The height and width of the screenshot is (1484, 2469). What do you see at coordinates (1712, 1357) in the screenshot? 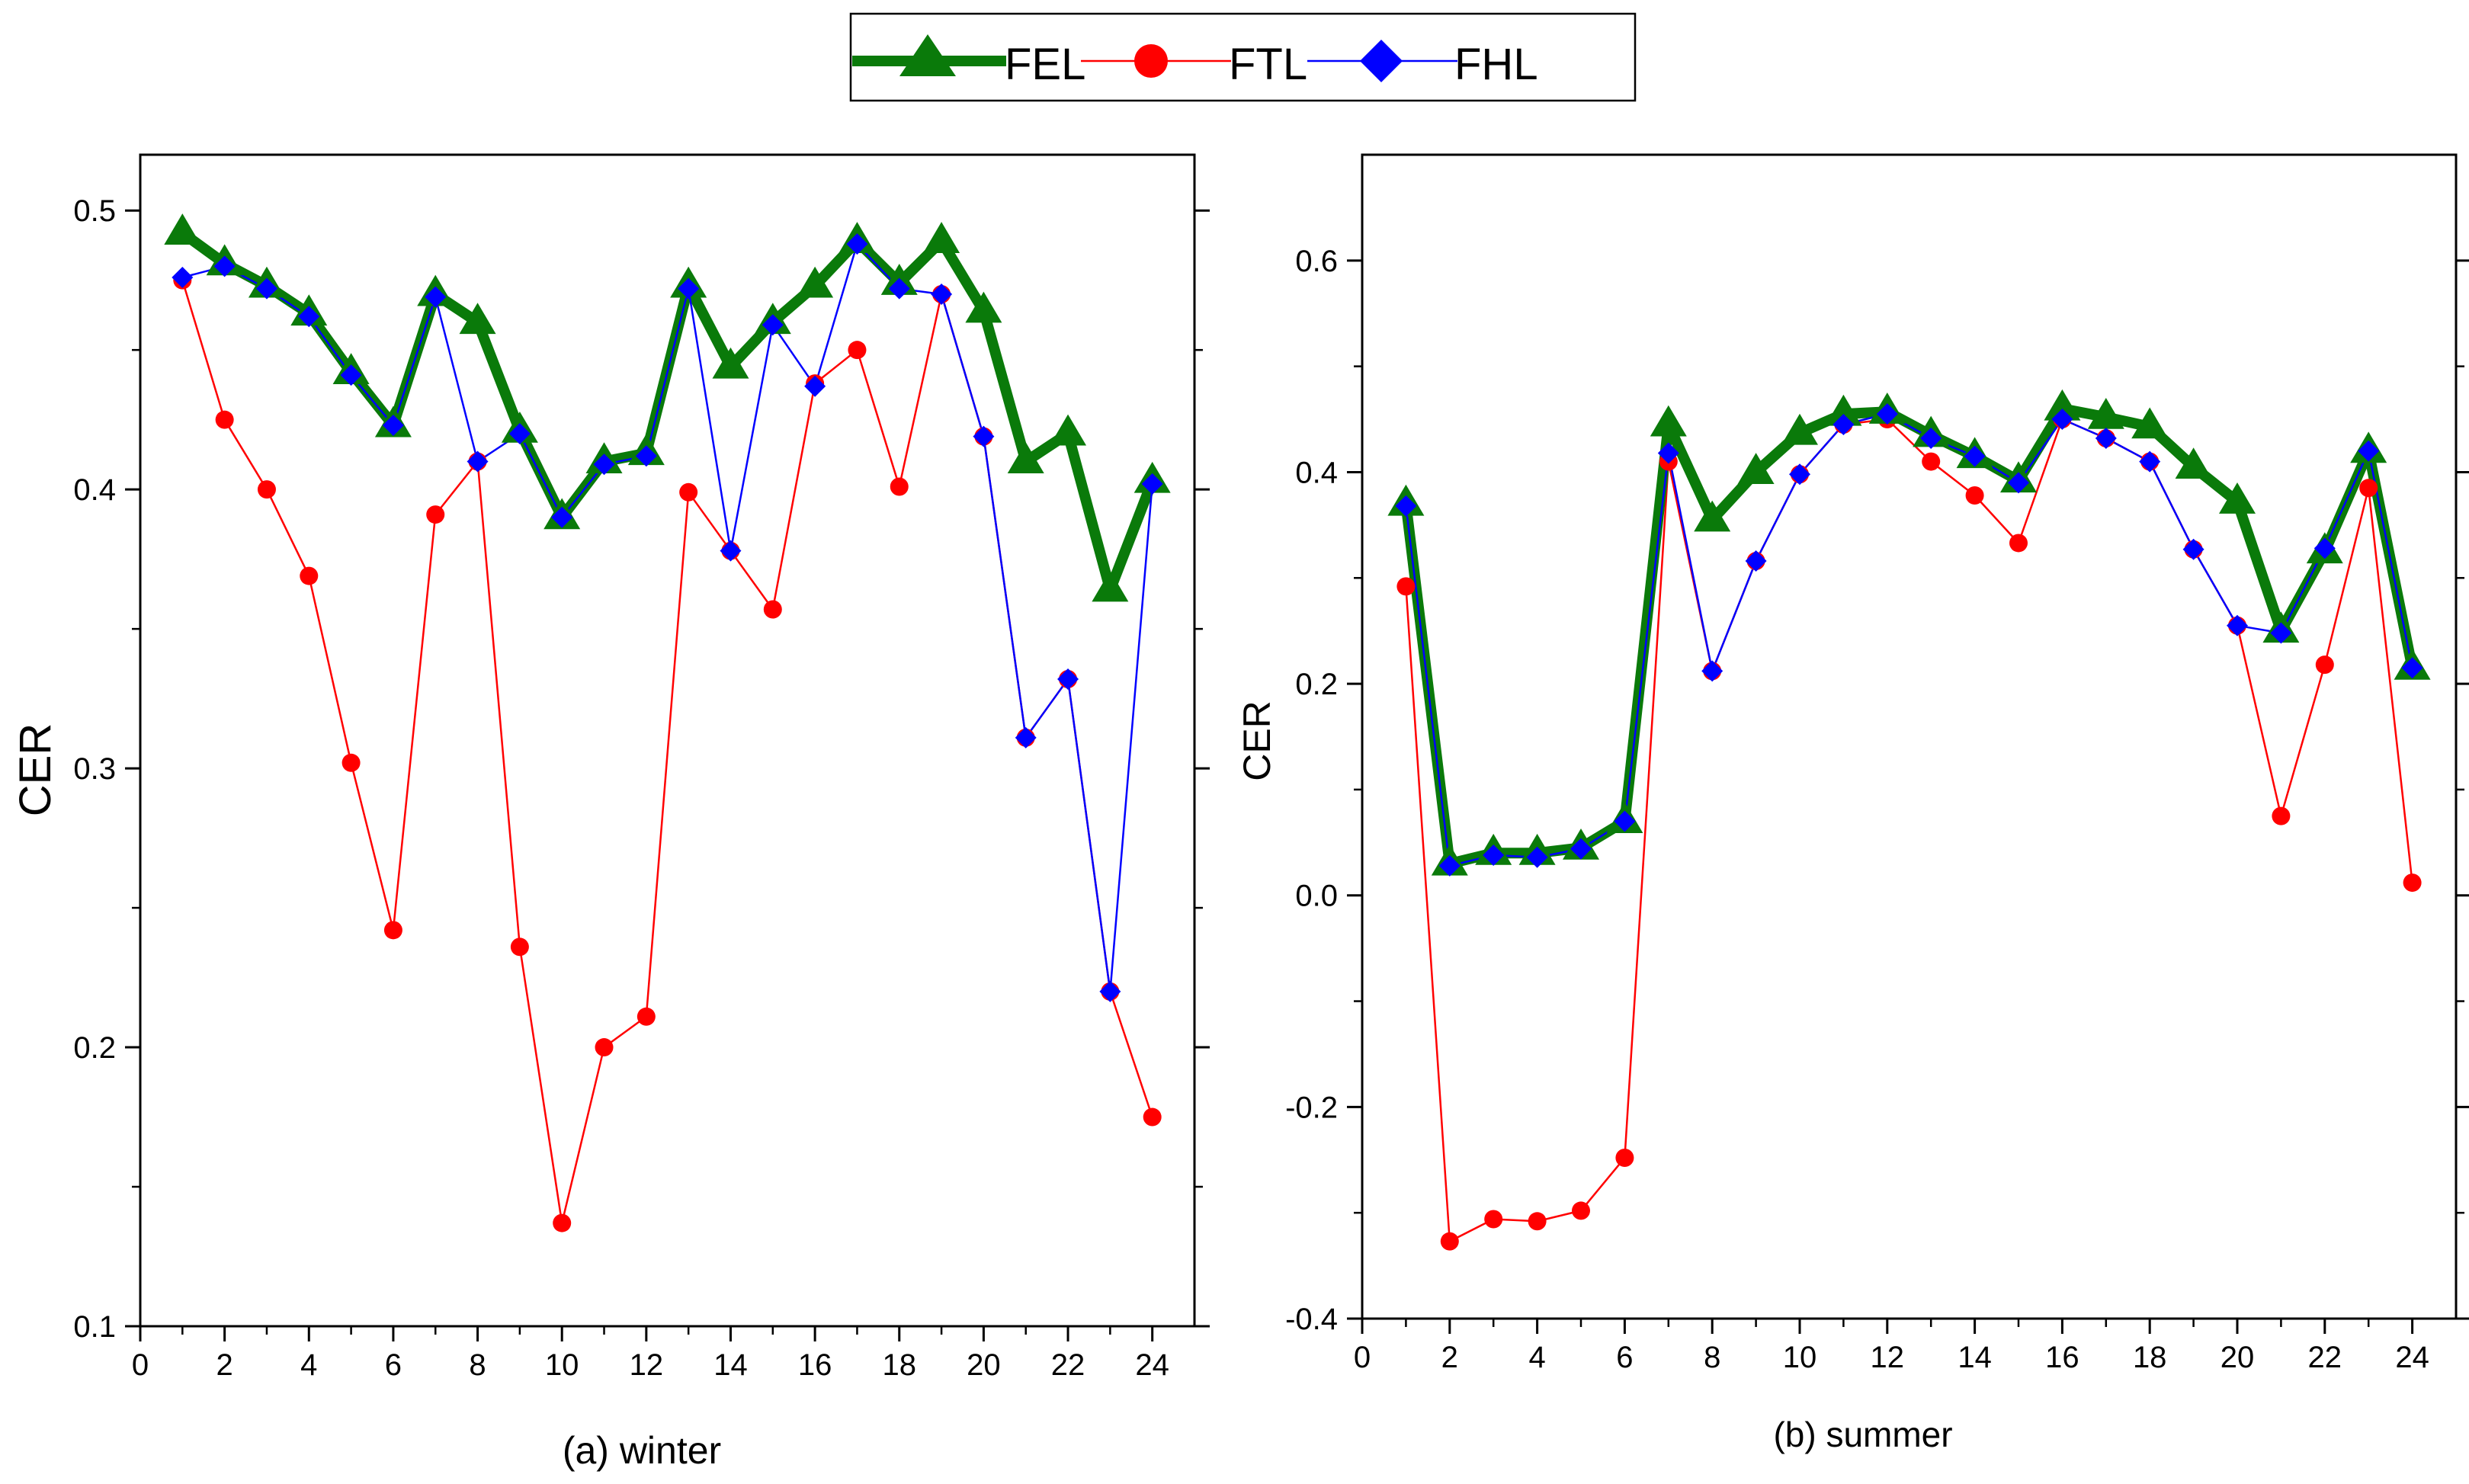
I see `x-tick-label: 8` at bounding box center [1712, 1357].